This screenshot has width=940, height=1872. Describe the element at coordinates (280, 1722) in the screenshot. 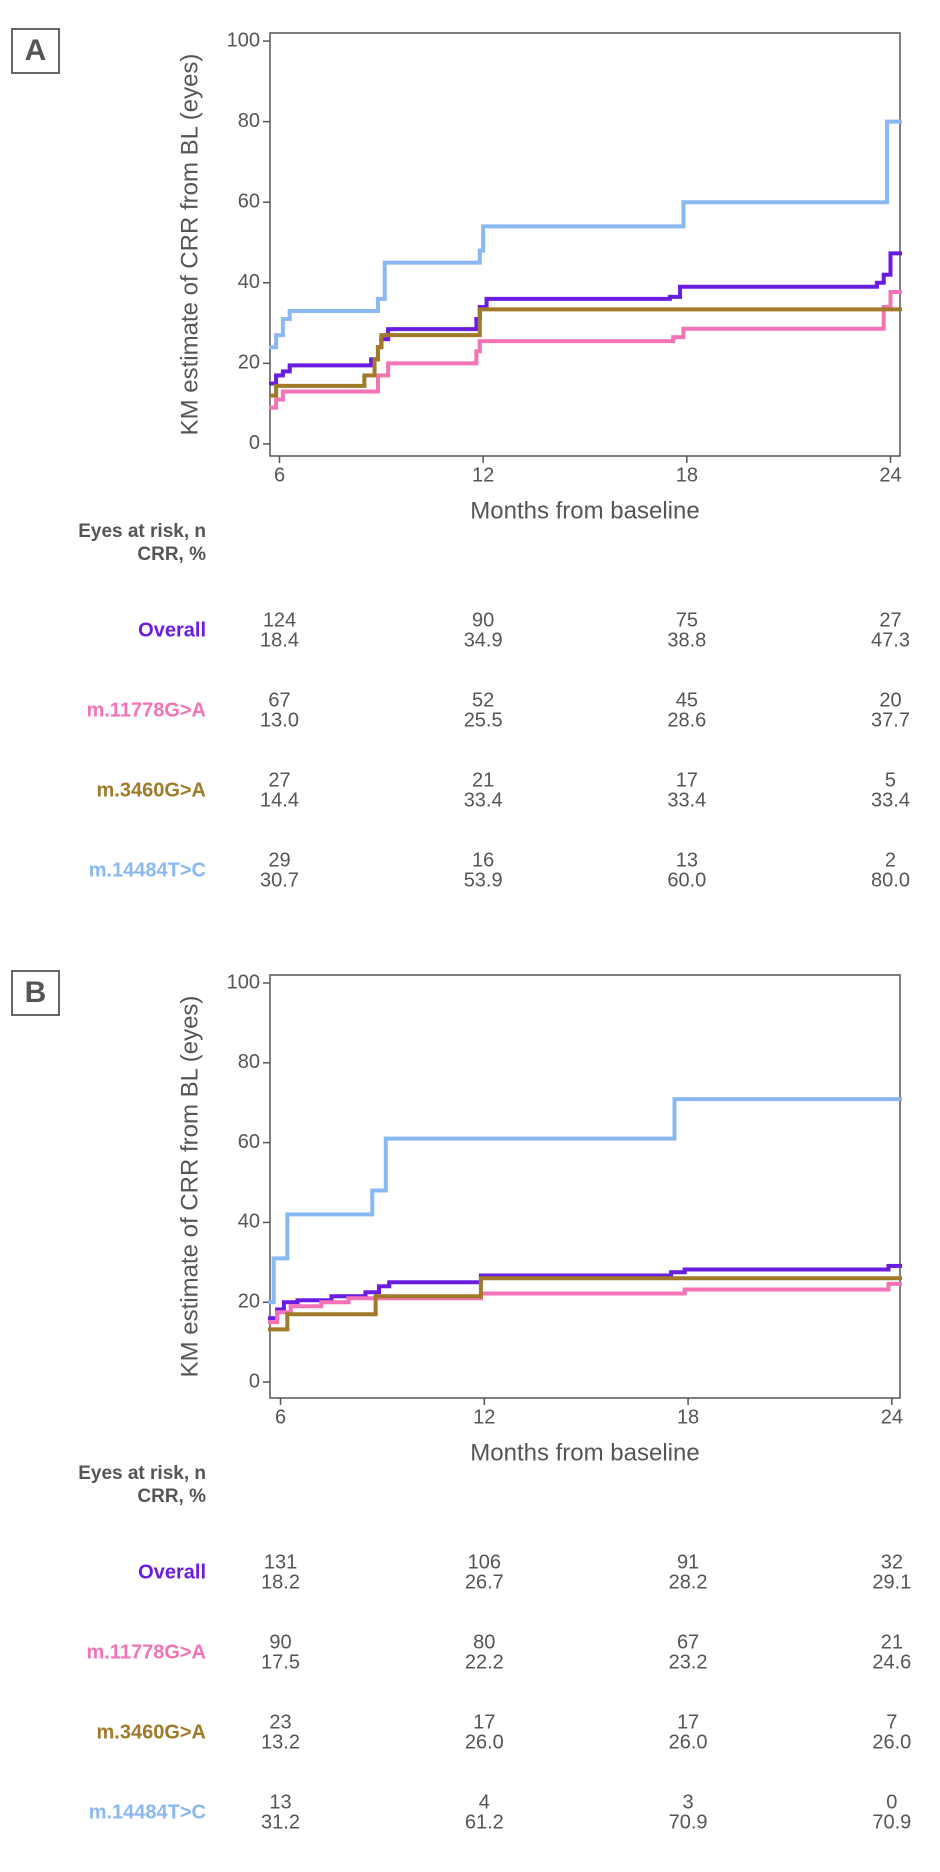

I see `at-risk-n: 23` at that location.